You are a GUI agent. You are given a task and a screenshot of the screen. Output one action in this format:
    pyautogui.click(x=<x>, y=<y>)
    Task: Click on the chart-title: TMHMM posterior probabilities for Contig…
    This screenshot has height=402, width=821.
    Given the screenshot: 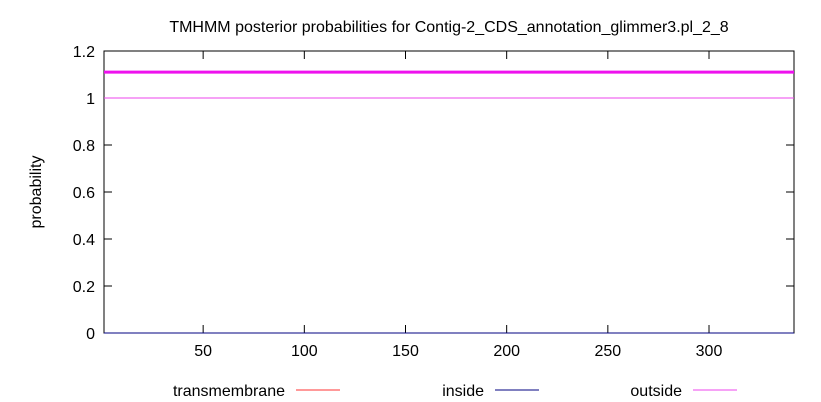 What is the action you would take?
    pyautogui.click(x=448, y=27)
    